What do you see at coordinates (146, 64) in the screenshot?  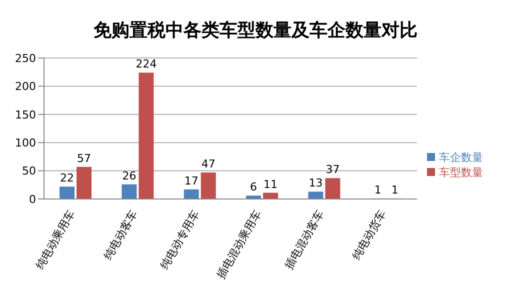 I see `data-label: 224` at bounding box center [146, 64].